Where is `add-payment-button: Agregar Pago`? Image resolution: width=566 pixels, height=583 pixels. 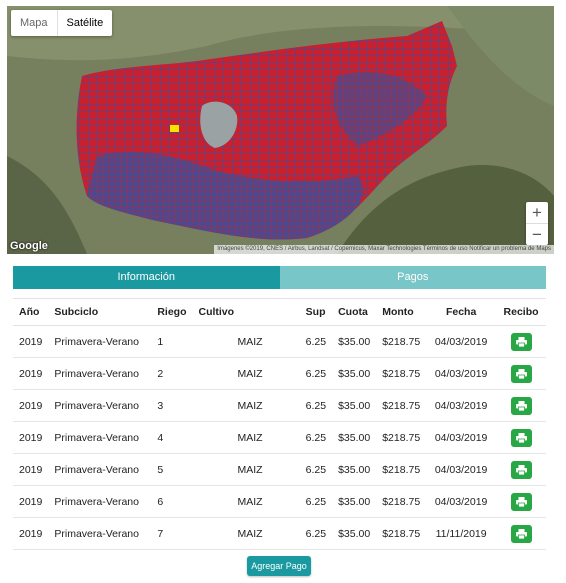 add-payment-button: Agregar Pago is located at coordinates (279, 566).